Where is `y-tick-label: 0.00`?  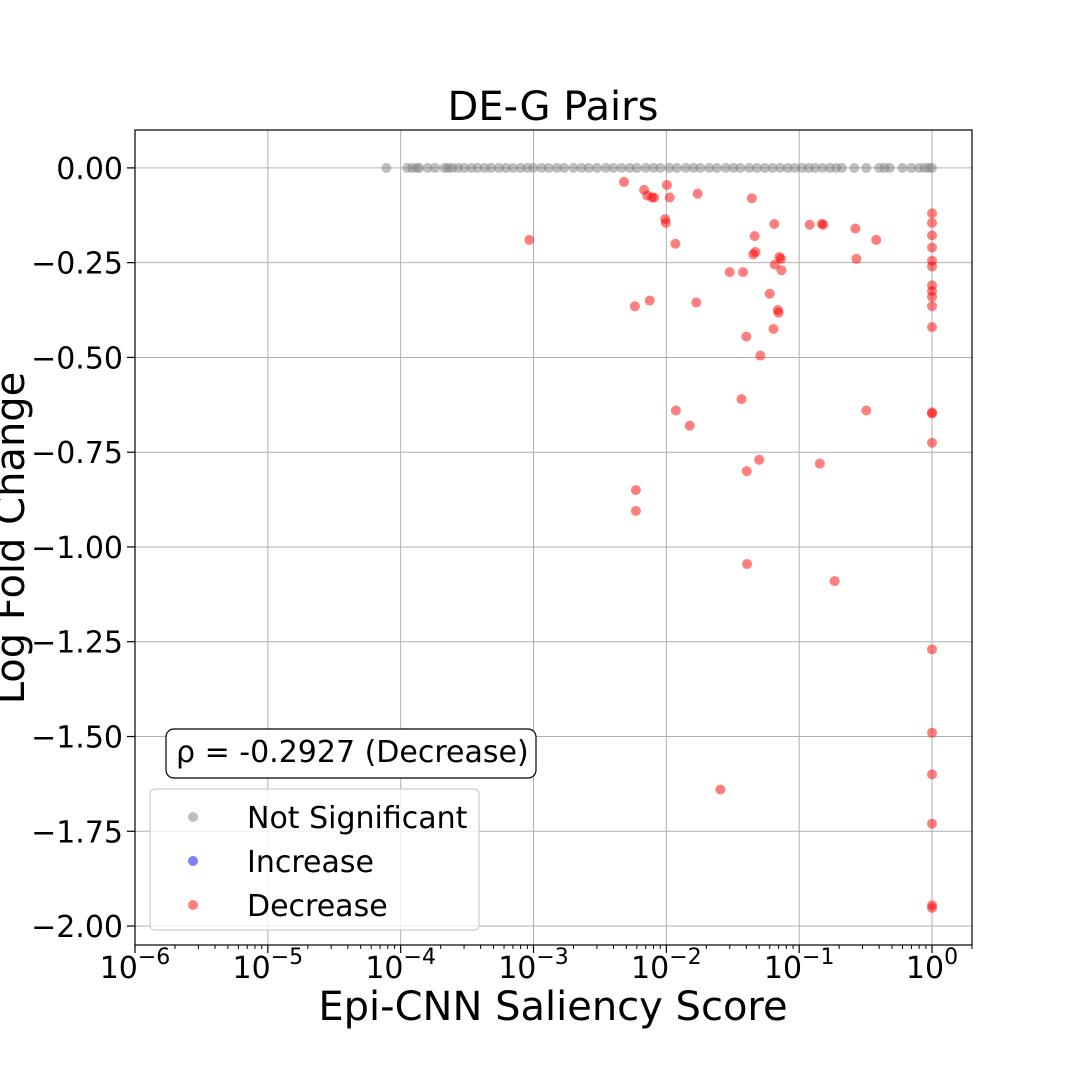 y-tick-label: 0.00 is located at coordinates (89, 169).